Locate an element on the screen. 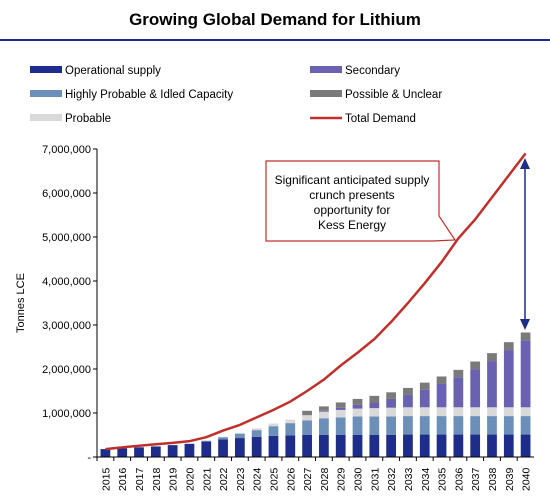 The image size is (550, 500). bar-probable-2036 is located at coordinates (458, 412).